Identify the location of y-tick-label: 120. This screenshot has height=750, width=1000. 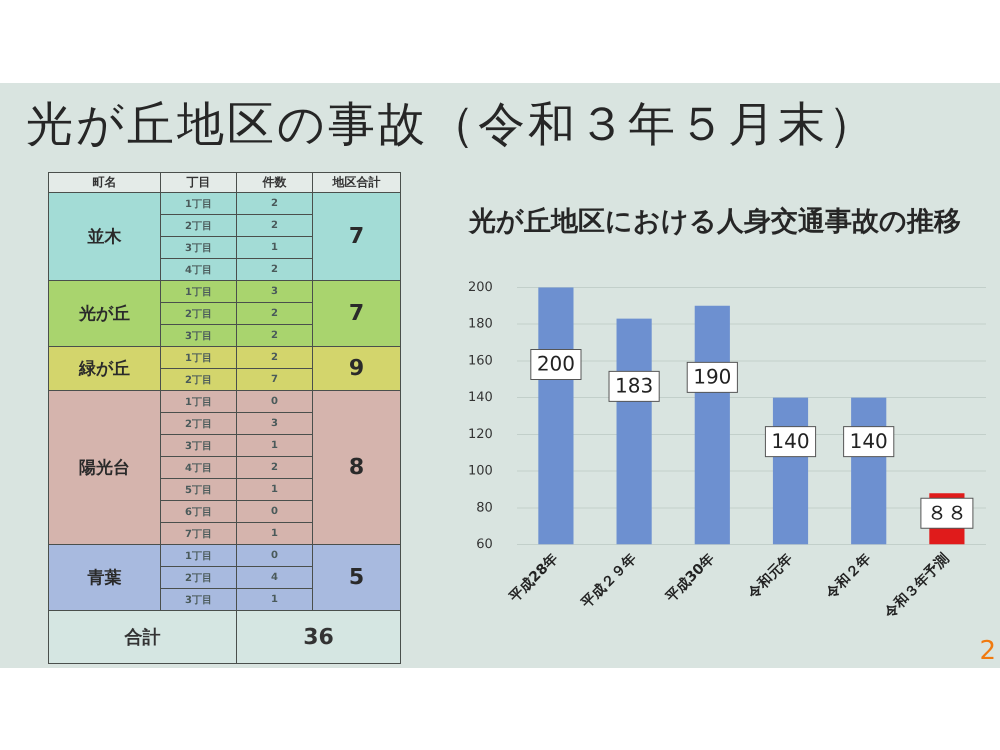
(480, 434).